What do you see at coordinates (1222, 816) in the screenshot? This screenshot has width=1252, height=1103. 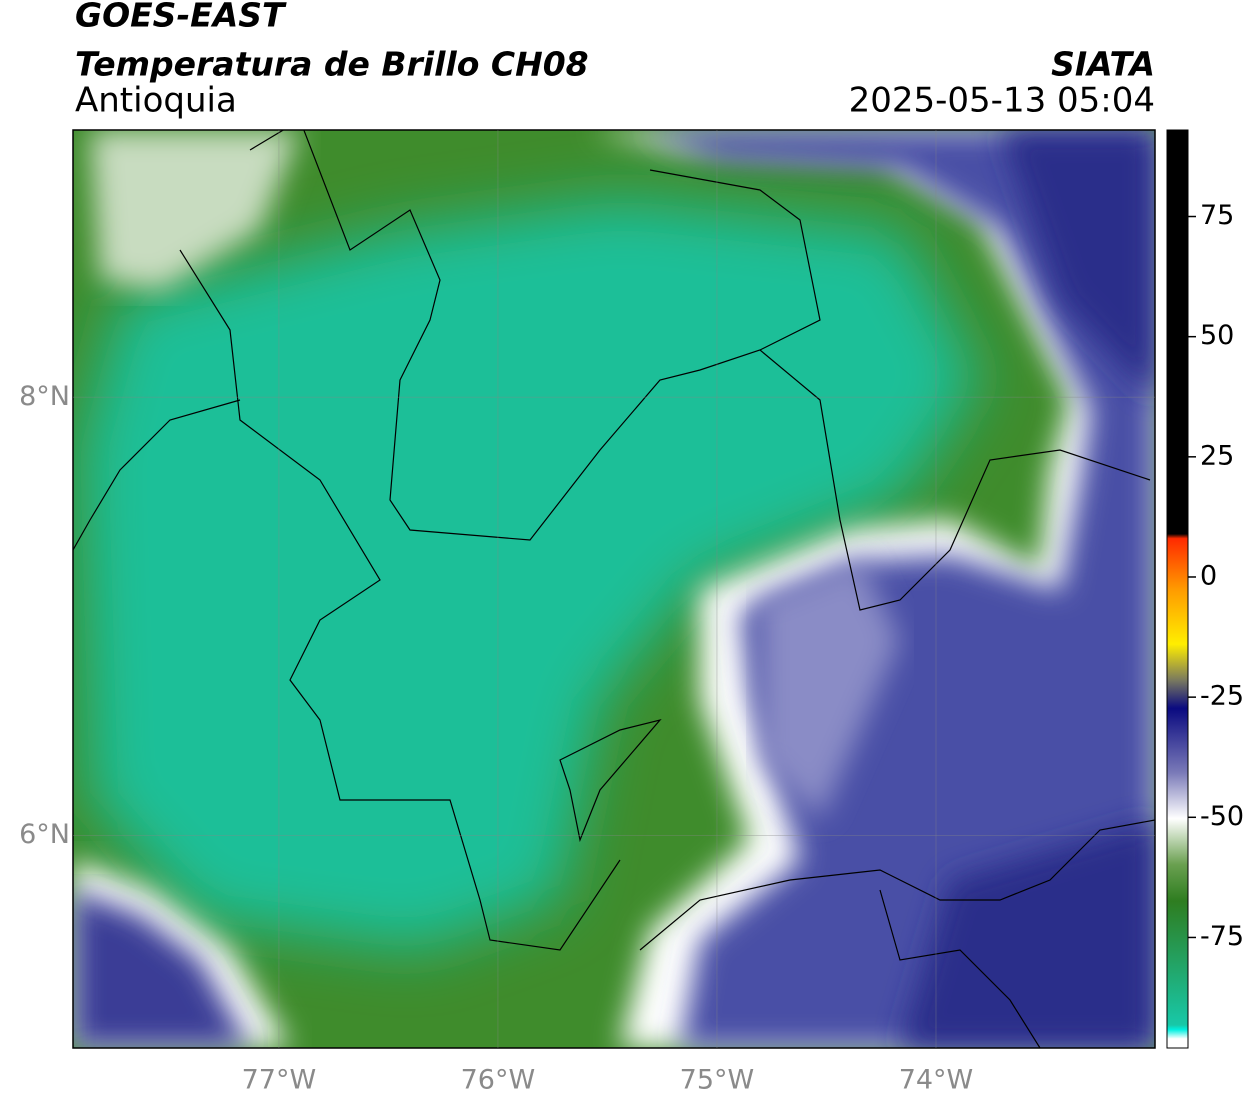 I see `colorbar-tick-label: -50` at bounding box center [1222, 816].